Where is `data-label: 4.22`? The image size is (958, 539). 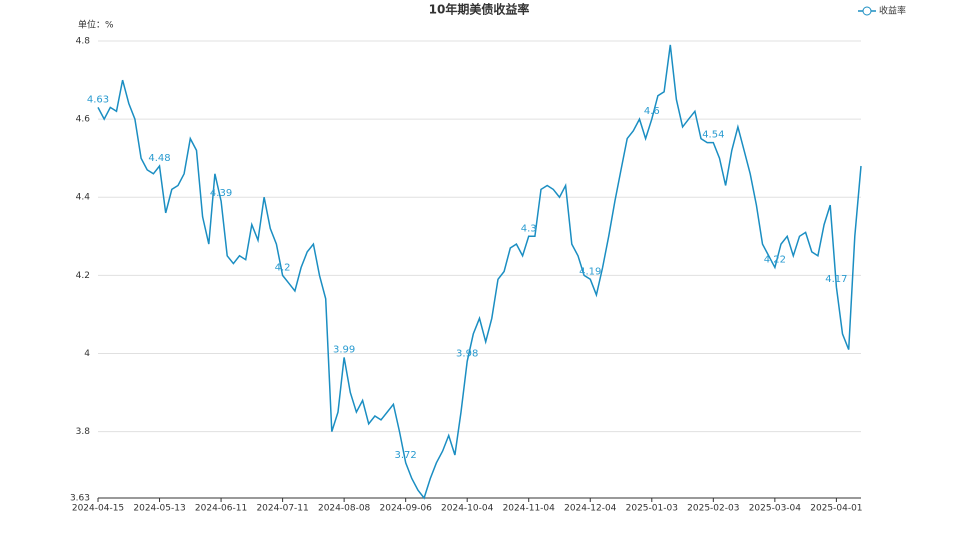
data-label: 4.22 is located at coordinates (775, 260).